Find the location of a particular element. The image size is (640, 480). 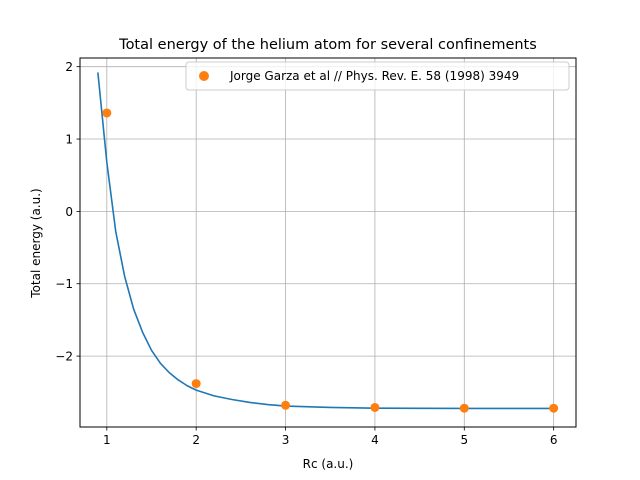

y-tick-label: −1 is located at coordinates (64, 284).